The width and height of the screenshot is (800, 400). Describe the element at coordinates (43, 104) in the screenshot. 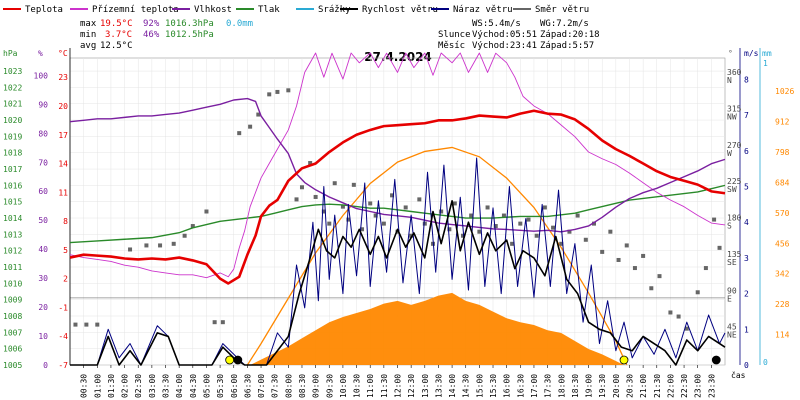

I see `pct-tick: 90` at that location.